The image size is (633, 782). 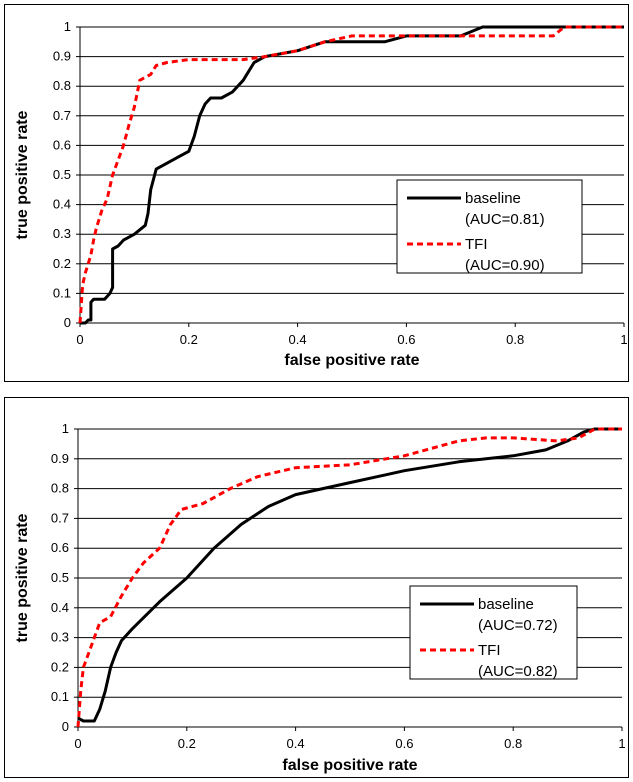 What do you see at coordinates (505, 265) in the screenshot?
I see `legend-annotation: (AUC=0.90)` at bounding box center [505, 265].